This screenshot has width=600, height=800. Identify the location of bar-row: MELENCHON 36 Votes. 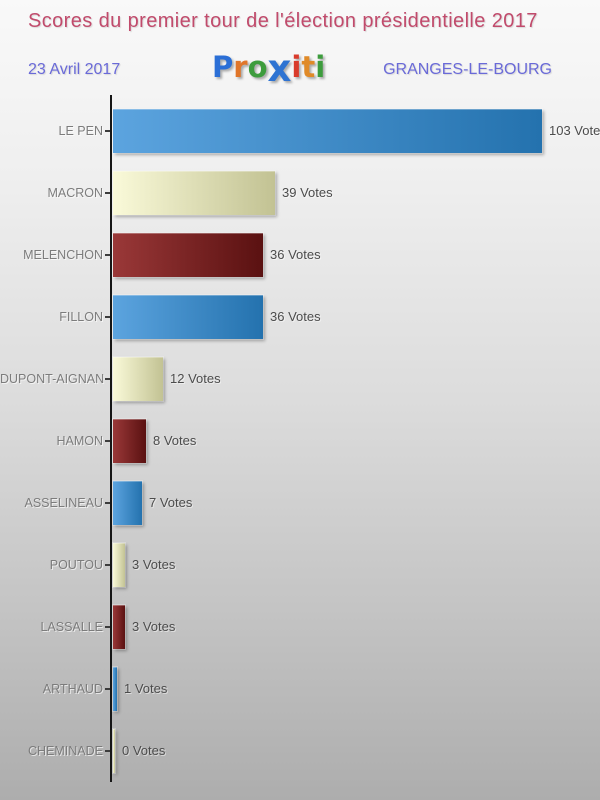
(300, 255).